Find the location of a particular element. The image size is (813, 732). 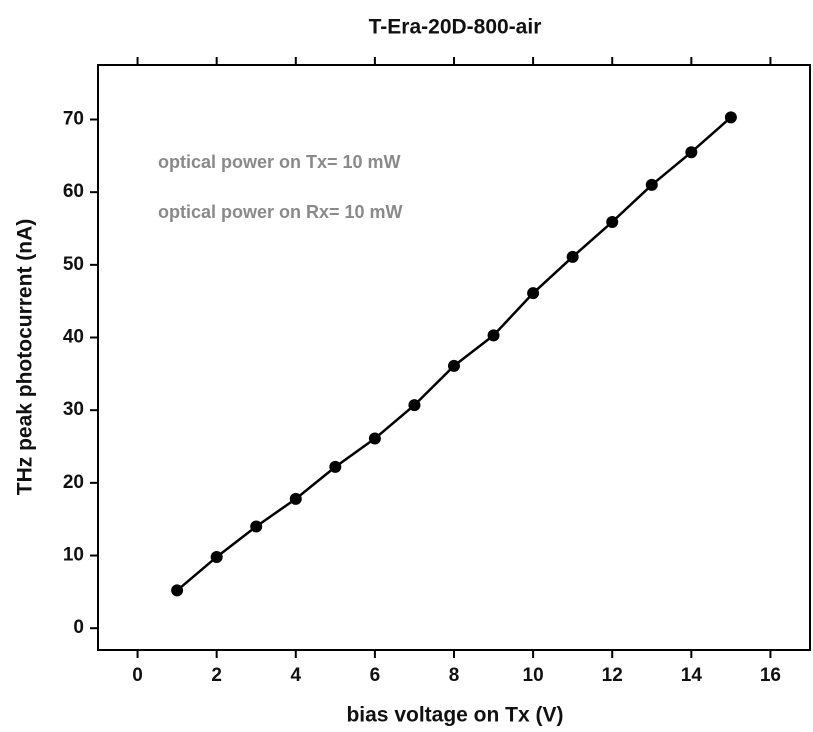

y-axis-title: THz peak photocurrent (nA) is located at coordinates (25, 357).